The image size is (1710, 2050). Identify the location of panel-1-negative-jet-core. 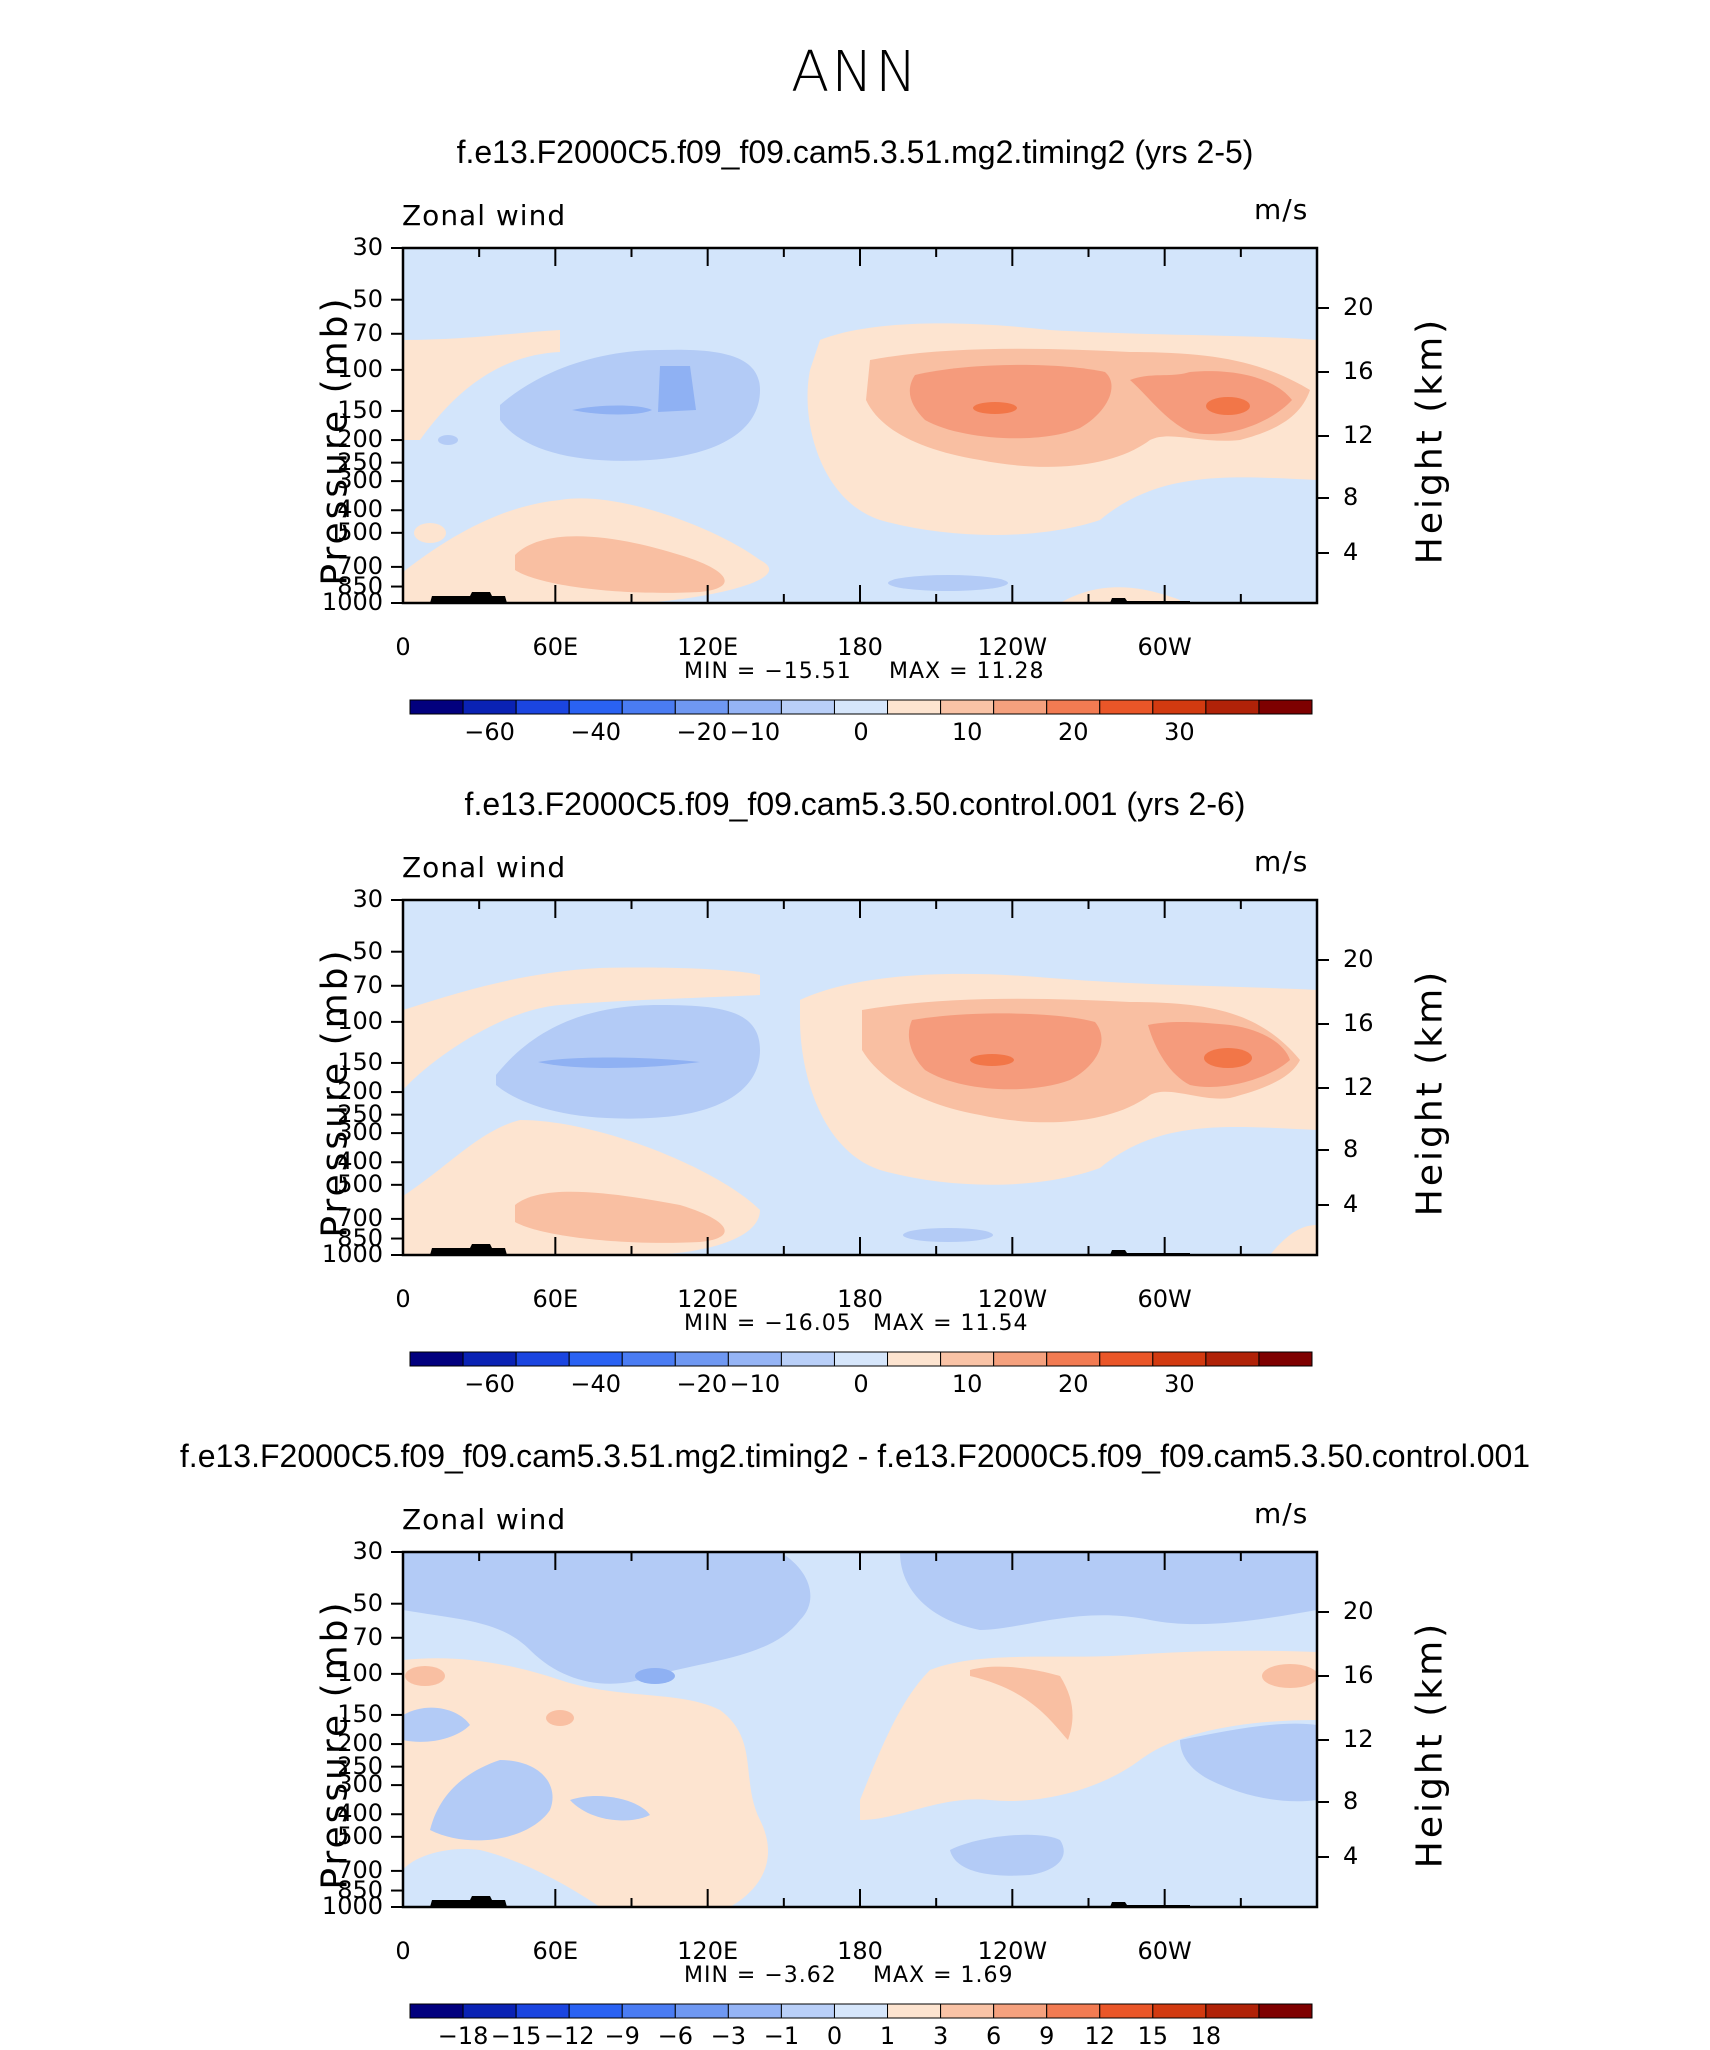
(612, 410).